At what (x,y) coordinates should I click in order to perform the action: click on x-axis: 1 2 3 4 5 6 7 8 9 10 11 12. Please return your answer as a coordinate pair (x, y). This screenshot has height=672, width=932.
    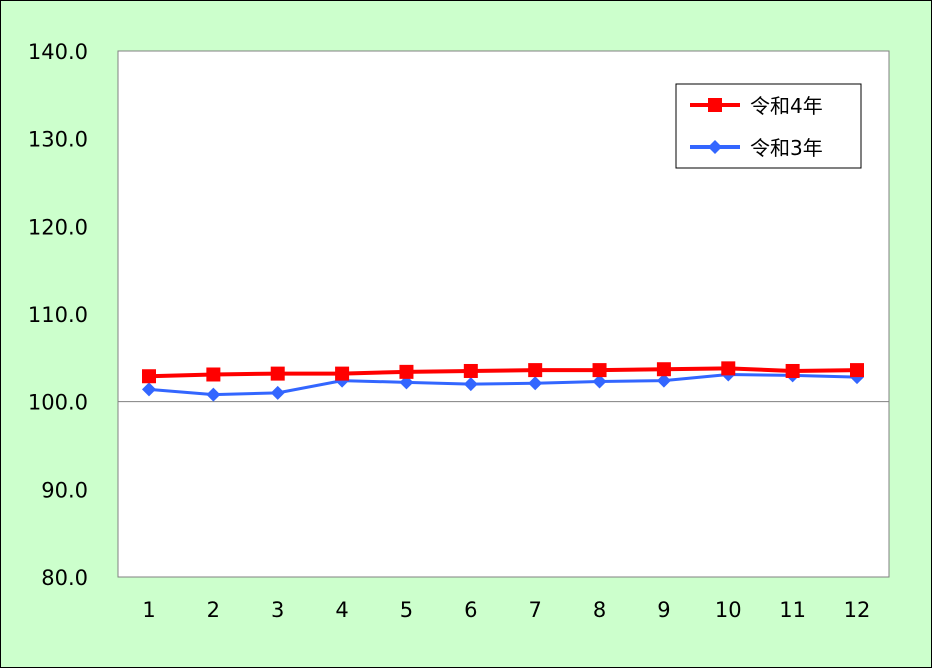
    Looking at the image, I should click on (506, 610).